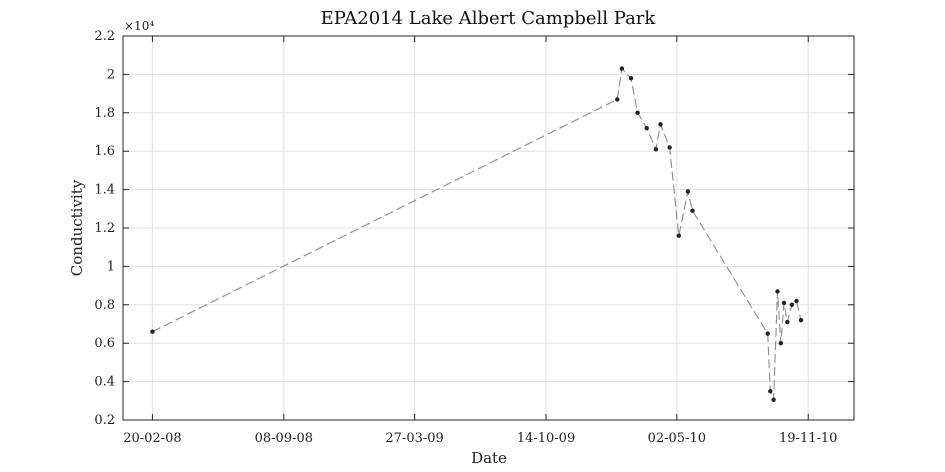 This screenshot has width=945, height=472. What do you see at coordinates (546, 438) in the screenshot?
I see `x-tick-label: 14-10-09` at bounding box center [546, 438].